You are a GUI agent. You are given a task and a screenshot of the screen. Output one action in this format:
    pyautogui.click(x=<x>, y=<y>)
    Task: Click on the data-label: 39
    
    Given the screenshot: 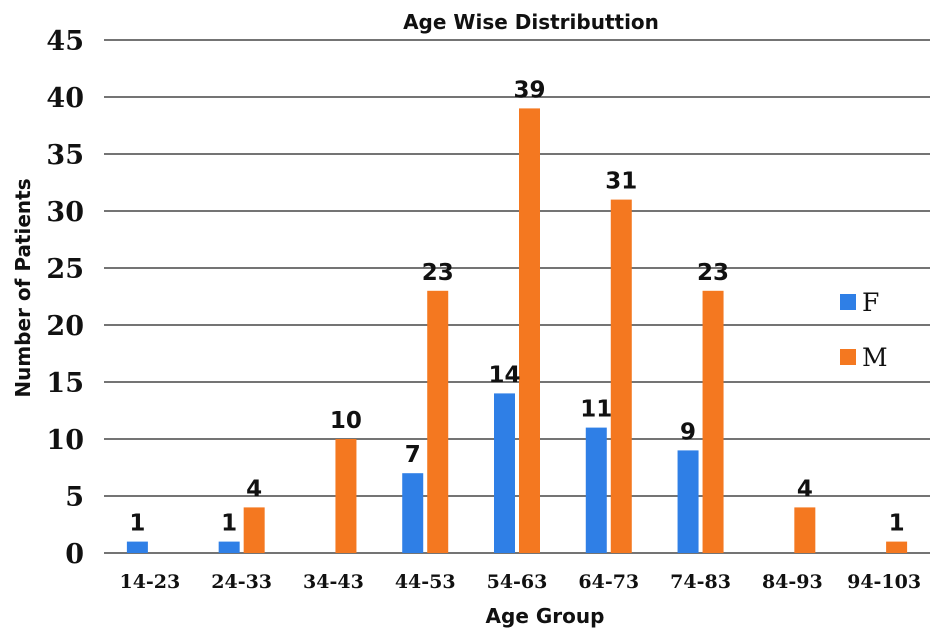 What is the action you would take?
    pyautogui.click(x=529, y=90)
    